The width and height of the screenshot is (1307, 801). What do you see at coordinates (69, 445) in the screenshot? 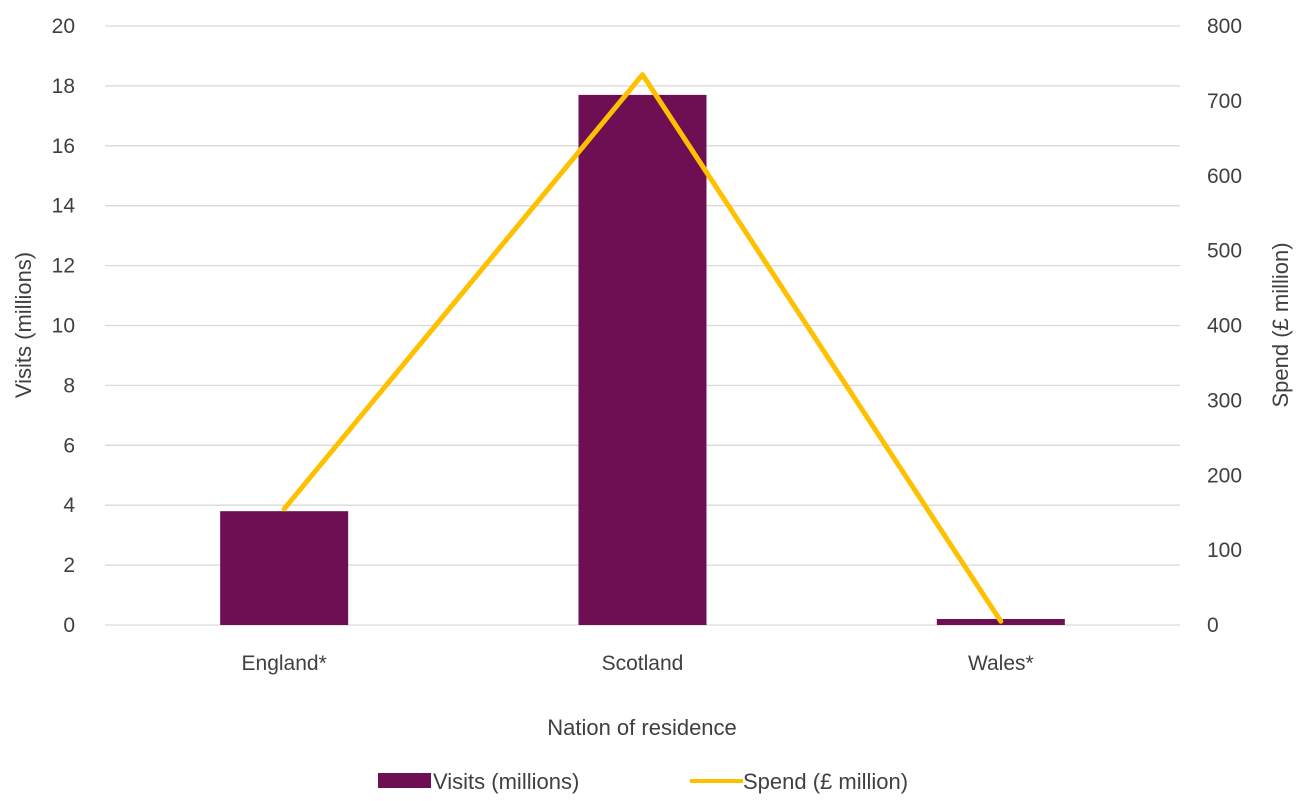
I see `y-tick-label: 6` at bounding box center [69, 445].